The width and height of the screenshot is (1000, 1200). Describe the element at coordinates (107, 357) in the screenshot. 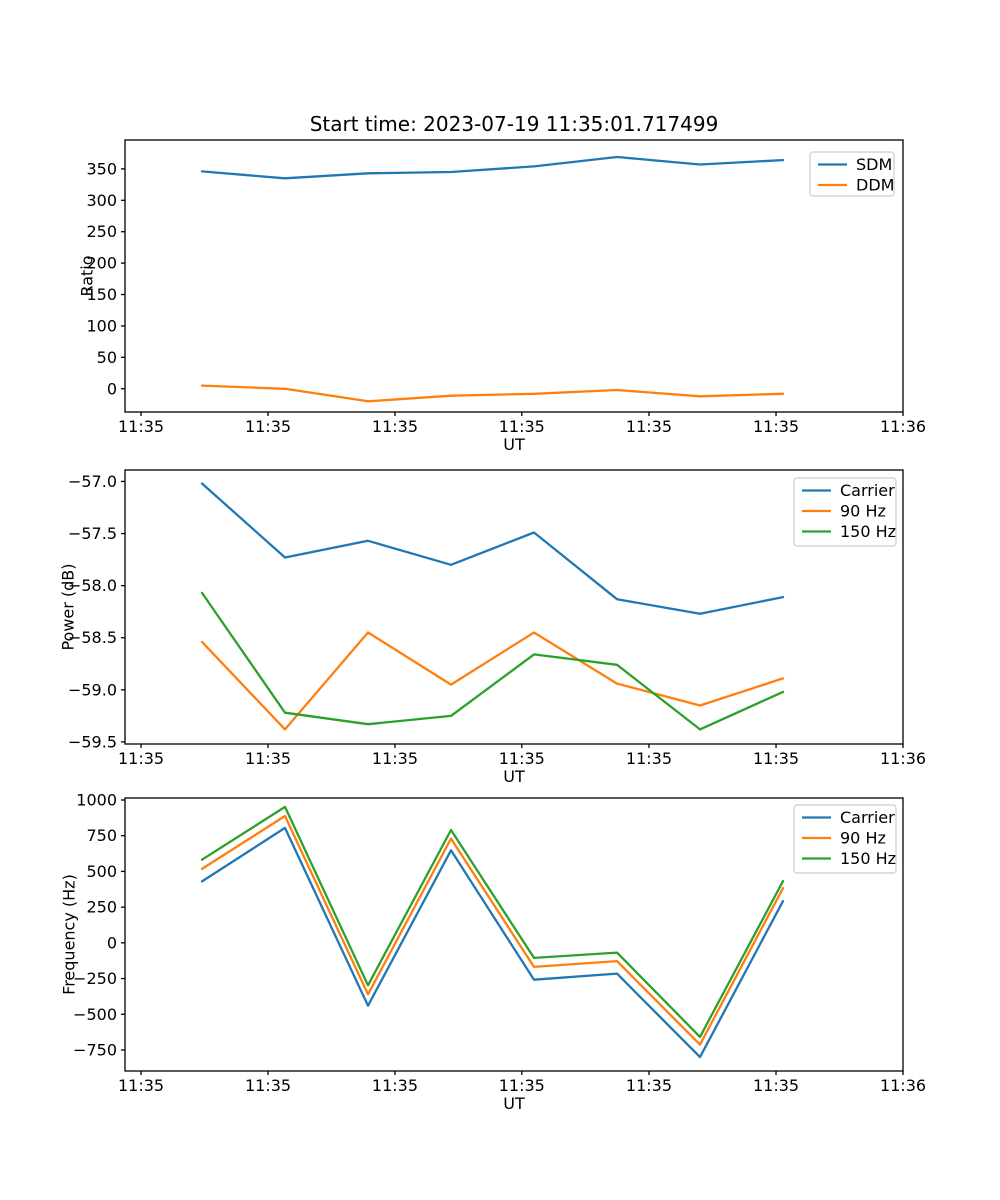

I see `y-tick-label: 50` at that location.